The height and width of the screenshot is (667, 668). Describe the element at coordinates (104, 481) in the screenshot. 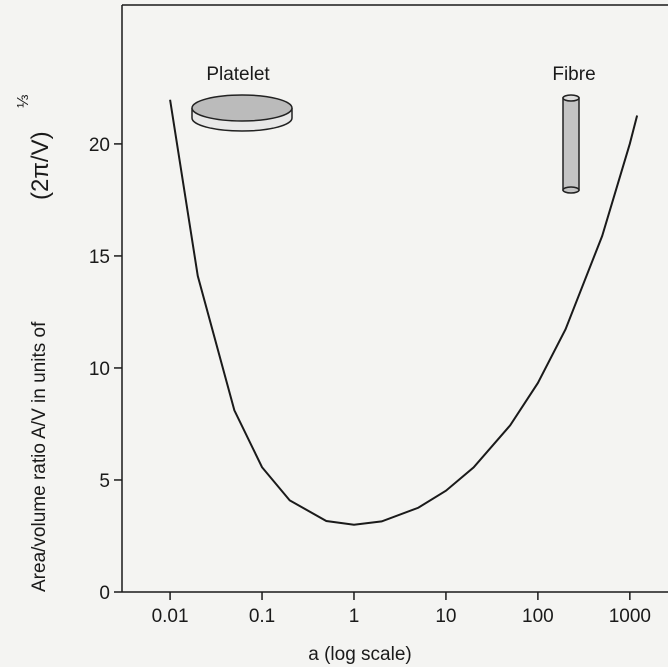

I see `y-tick-label: 5` at that location.